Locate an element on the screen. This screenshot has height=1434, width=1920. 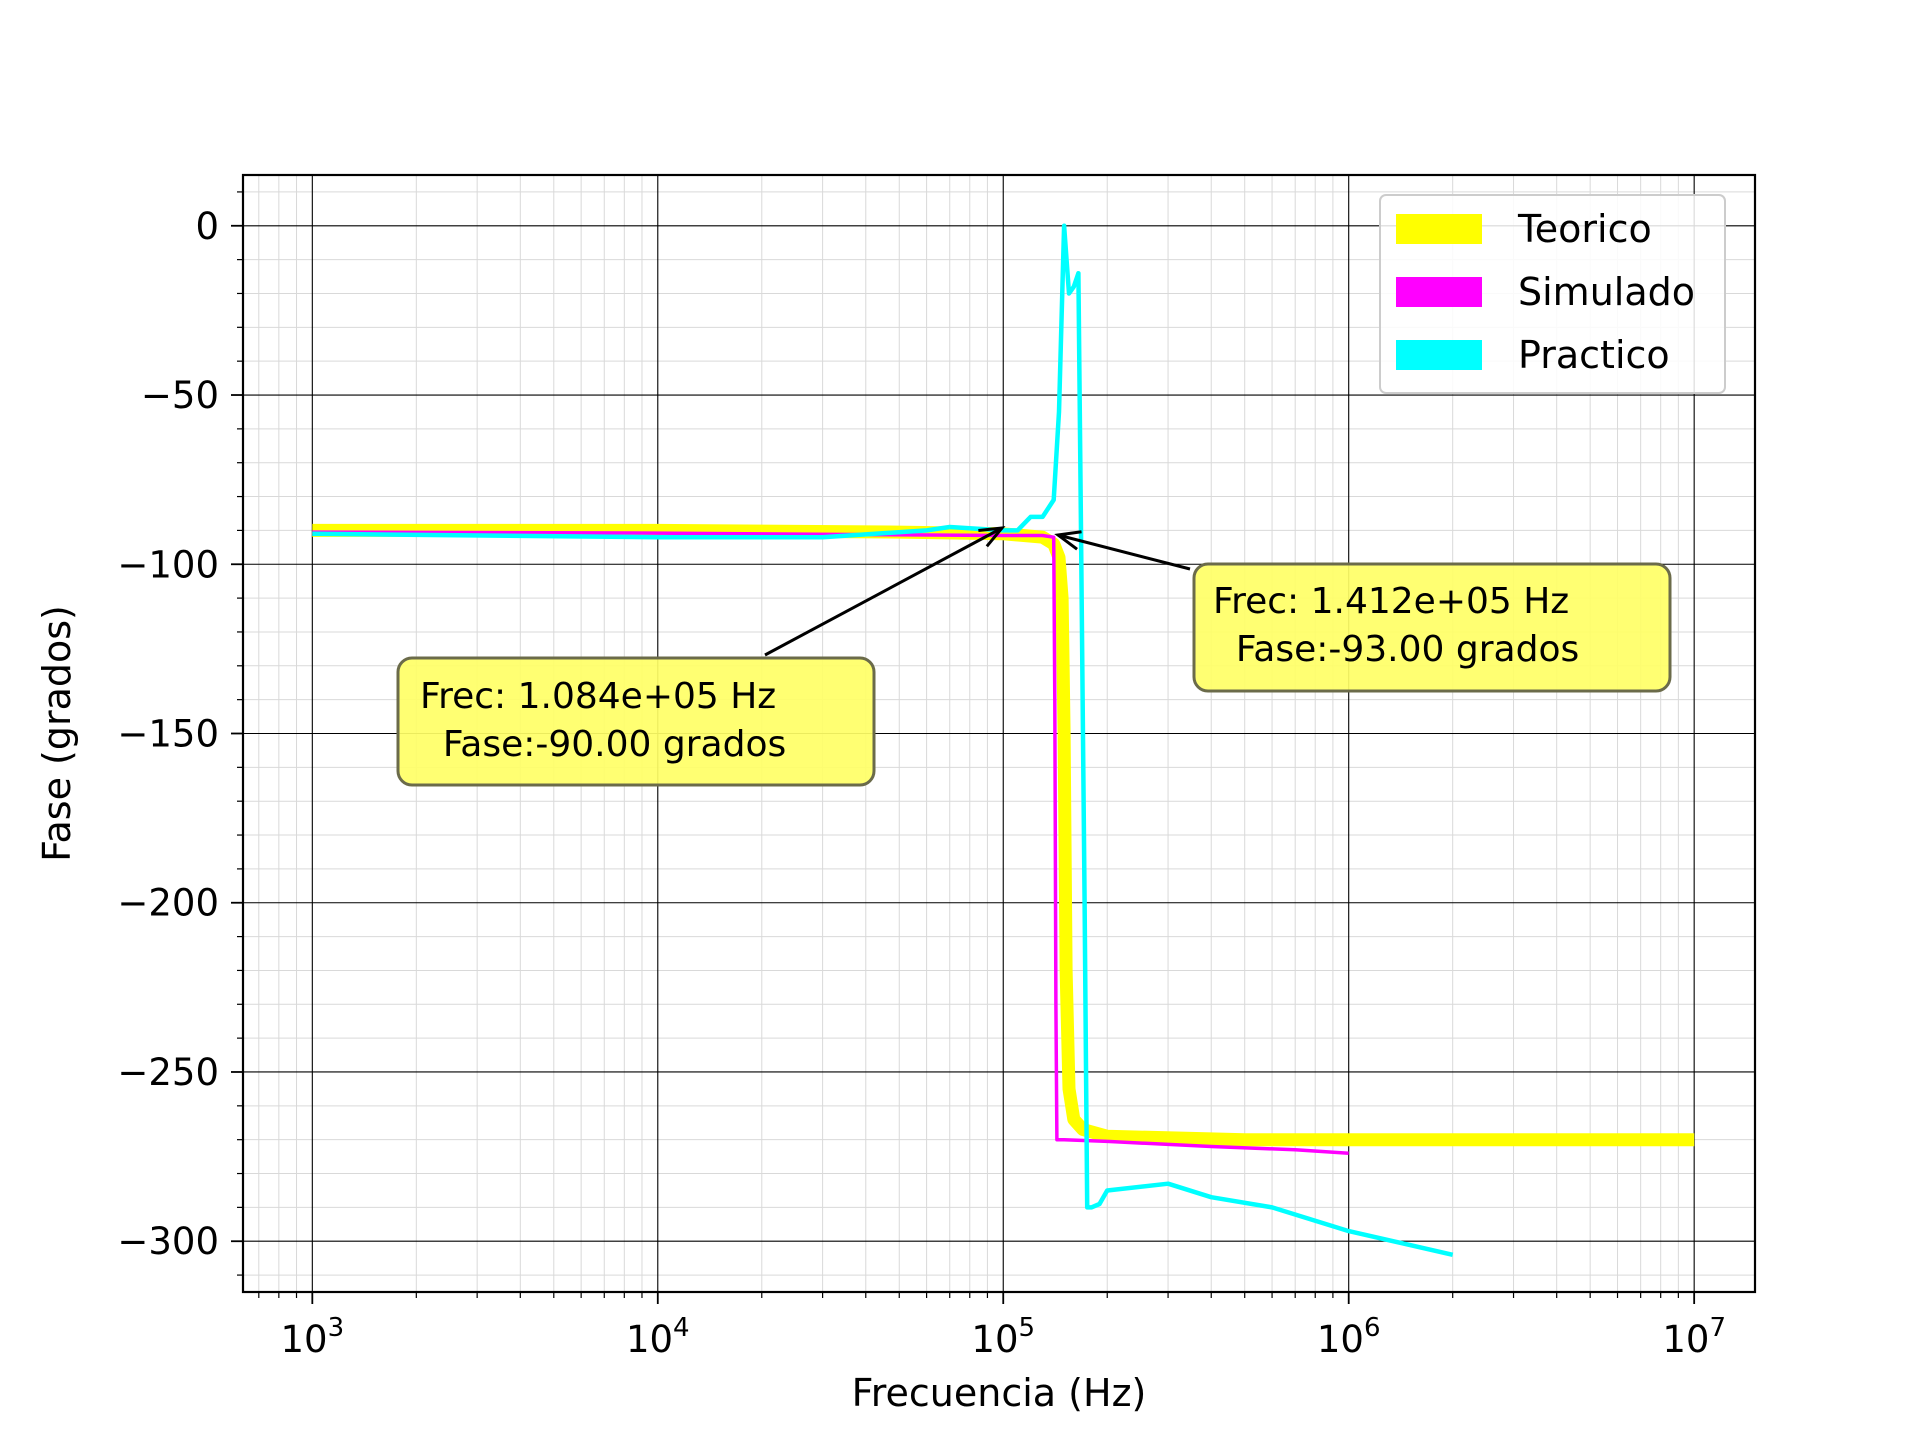
x-axis: 103 104 105 106 107 is located at coordinates (992, 1326).